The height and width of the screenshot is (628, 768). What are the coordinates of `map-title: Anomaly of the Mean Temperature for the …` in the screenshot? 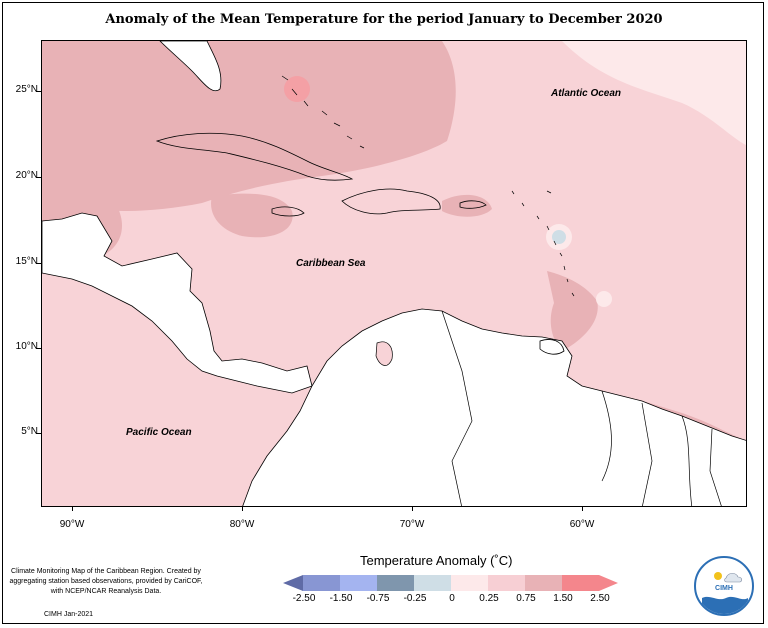 It's located at (384, 19).